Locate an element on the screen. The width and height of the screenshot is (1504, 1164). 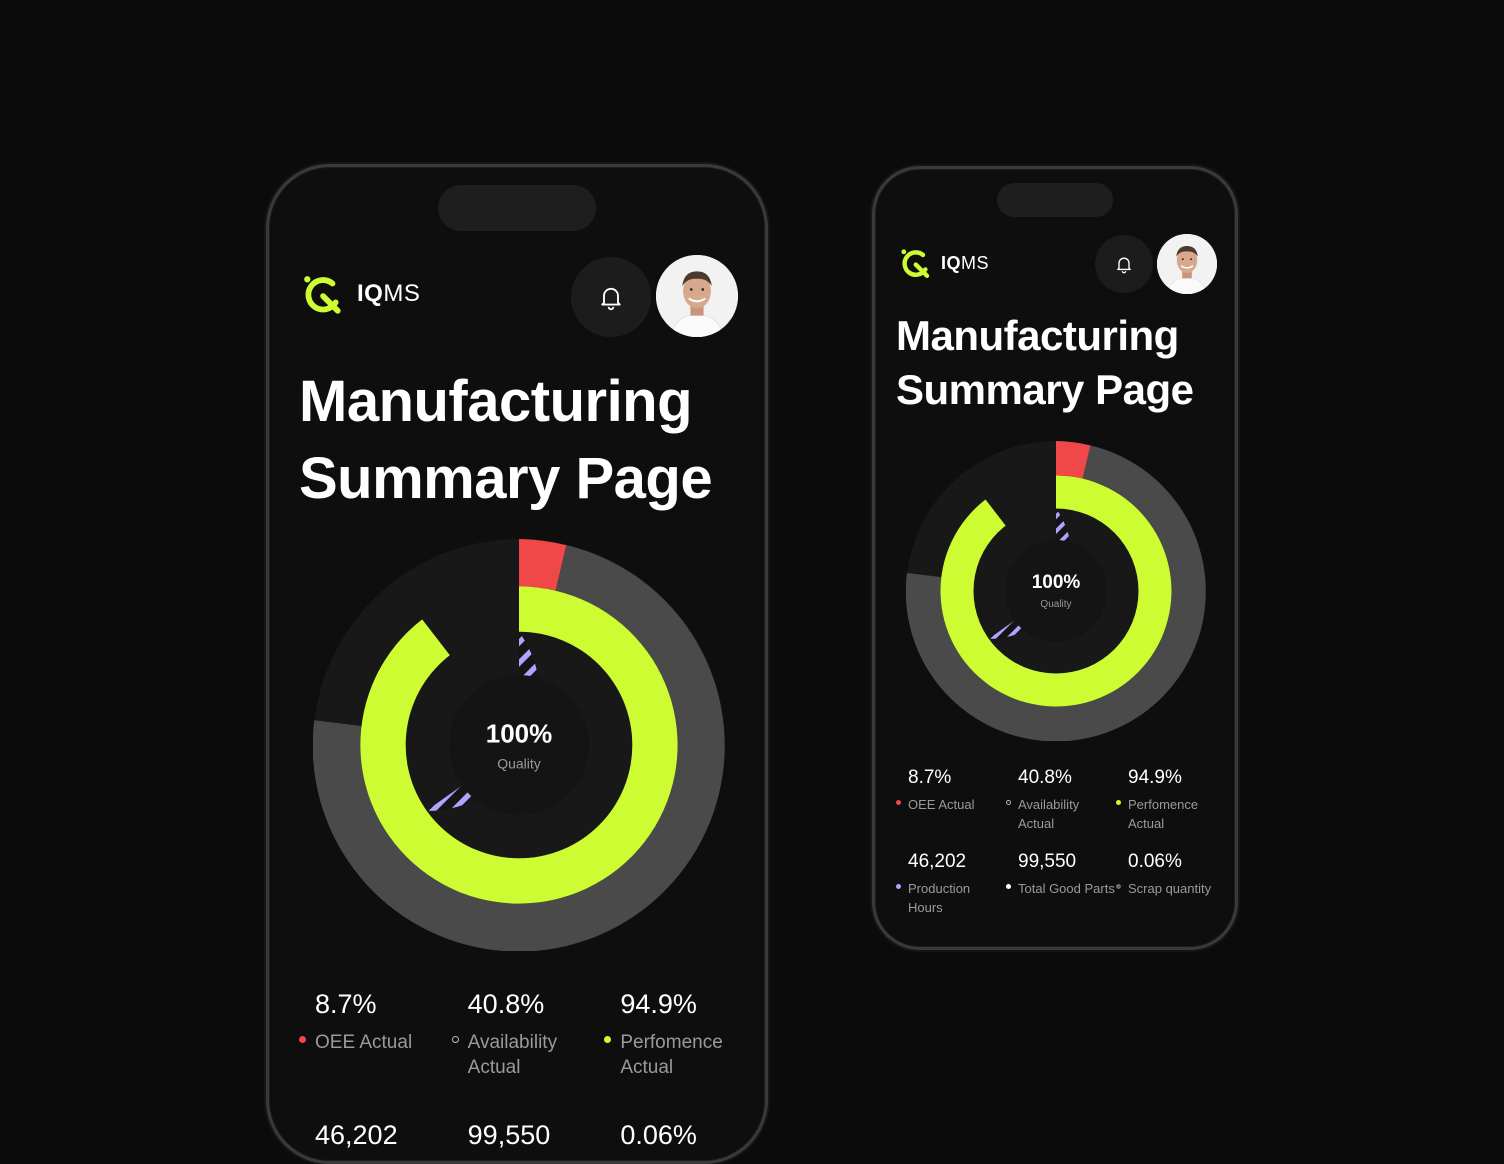
stat-label: Scrap quantity is located at coordinates (1170, 888).